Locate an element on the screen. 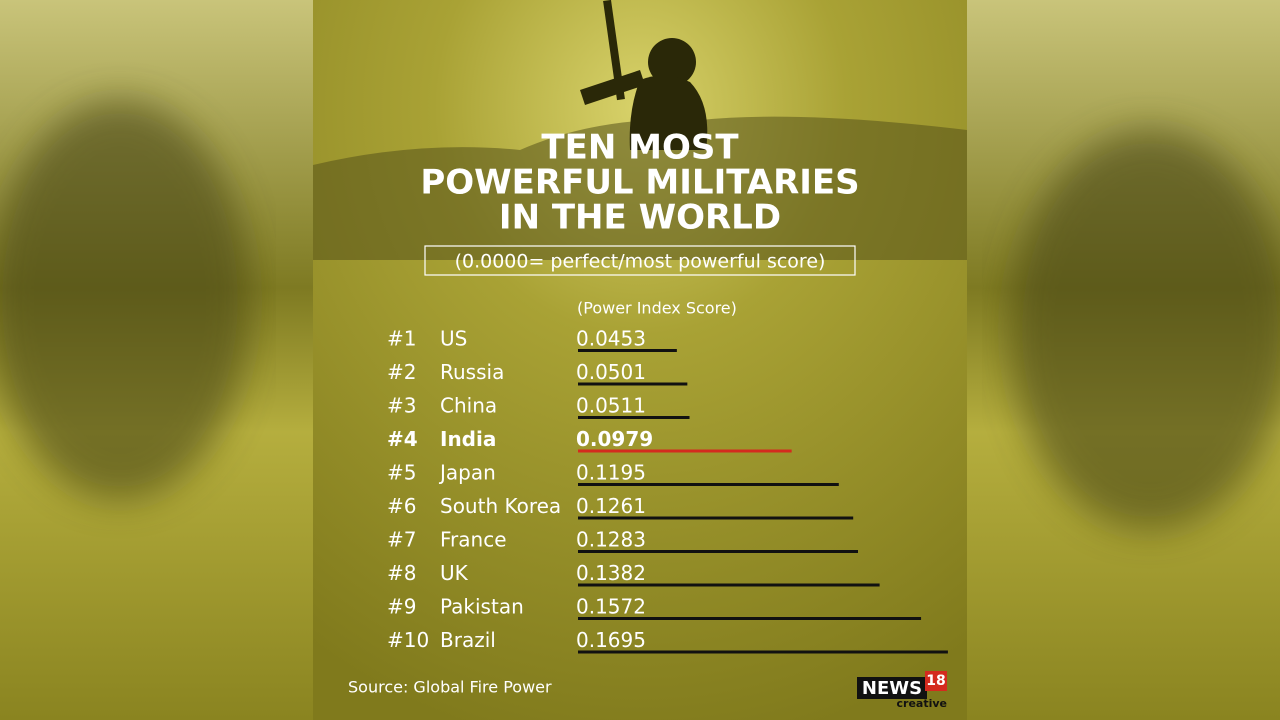 This screenshot has width=1280, height=720. value-label: 0.0453 is located at coordinates (611, 339).